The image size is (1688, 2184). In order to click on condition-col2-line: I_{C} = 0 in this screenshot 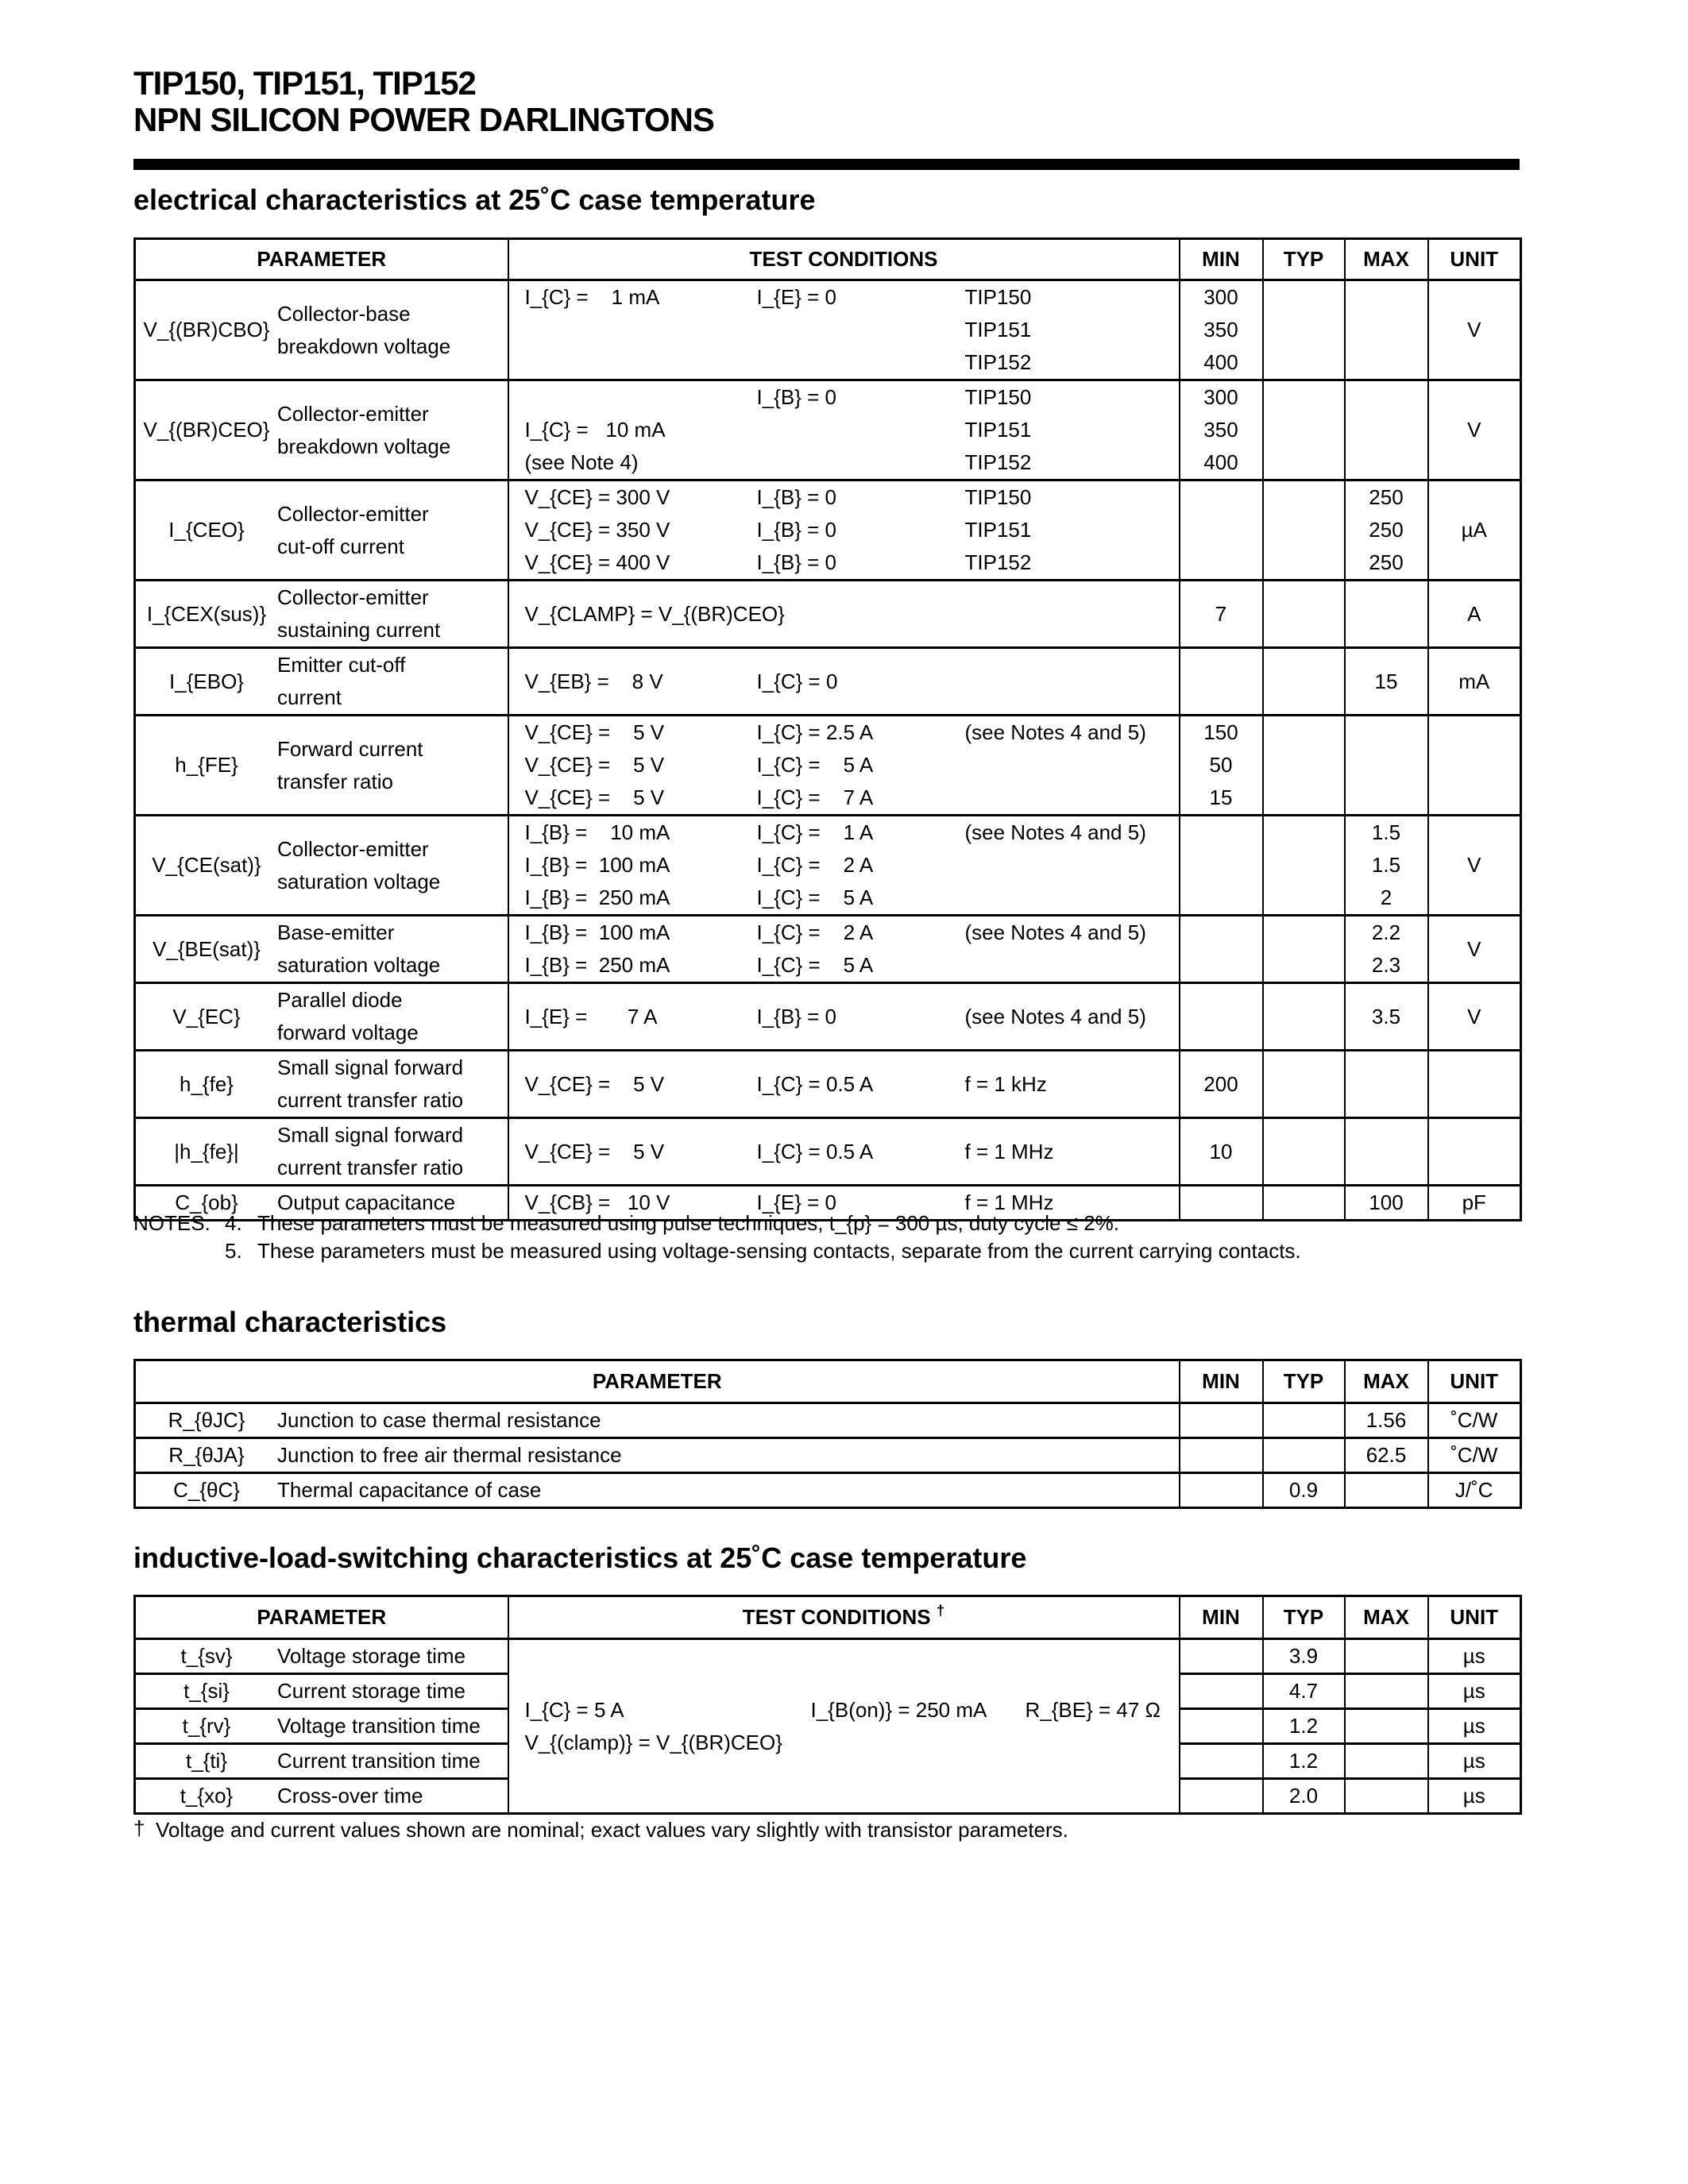, I will do `click(797, 681)`.